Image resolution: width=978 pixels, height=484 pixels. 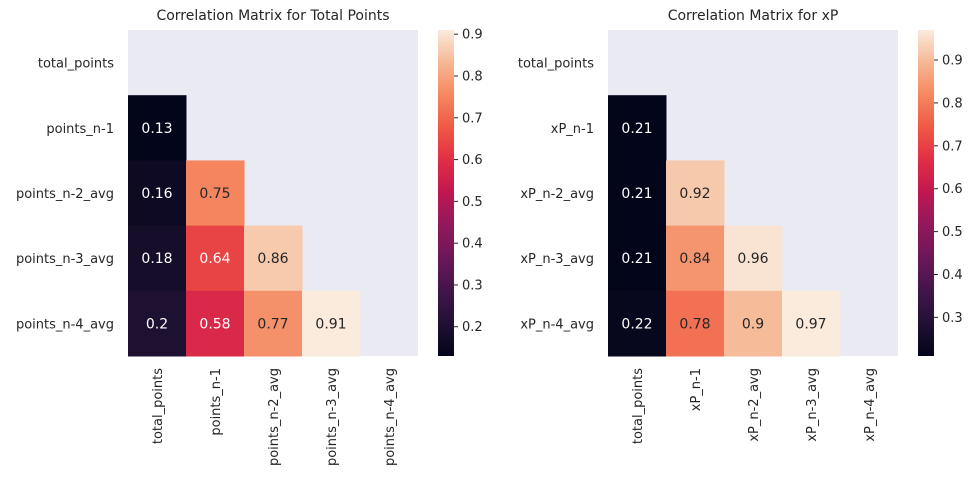 I want to click on y-tick-label: points_n-2_avg, so click(x=65, y=194).